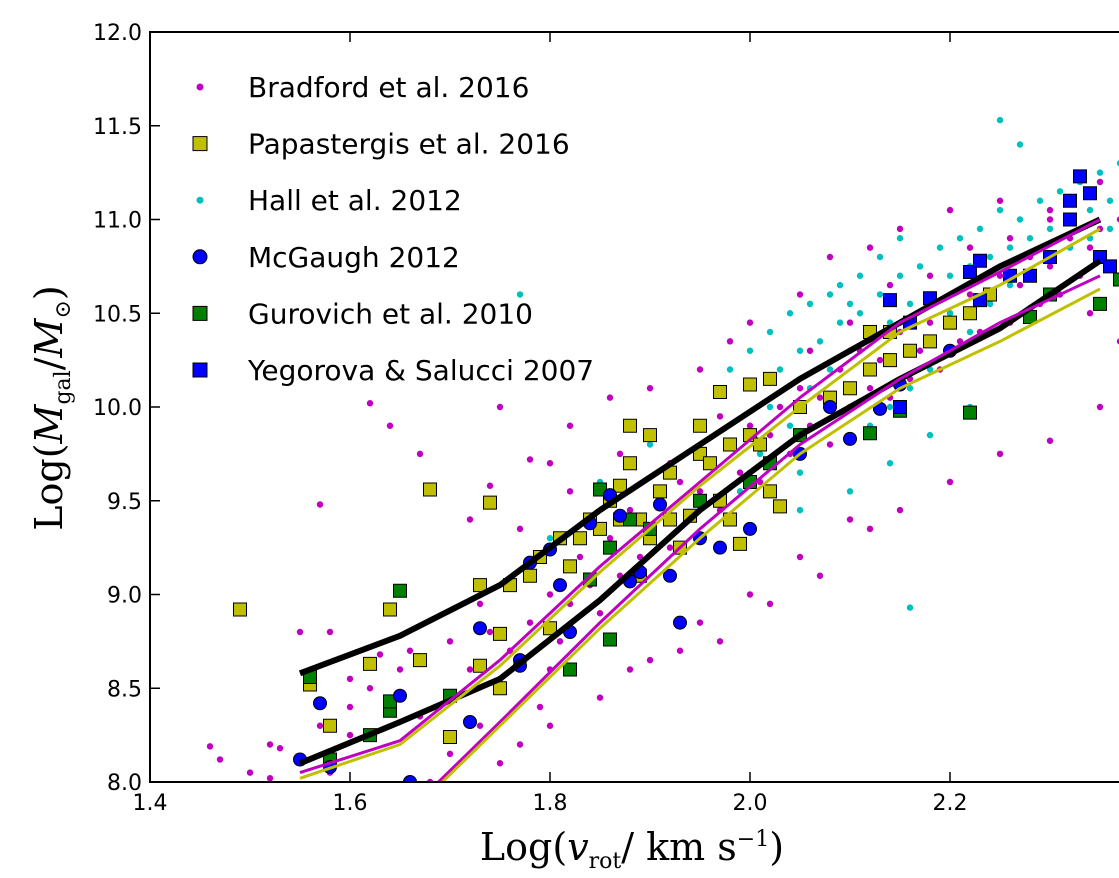  What do you see at coordinates (117, 33) in the screenshot?
I see `y-tick-label: 12.0` at bounding box center [117, 33].